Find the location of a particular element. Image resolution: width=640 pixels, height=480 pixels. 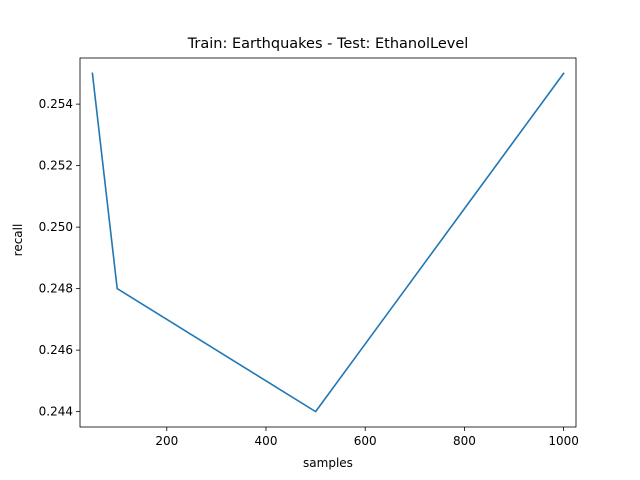

x-tick-label: 1000 is located at coordinates (563, 441).